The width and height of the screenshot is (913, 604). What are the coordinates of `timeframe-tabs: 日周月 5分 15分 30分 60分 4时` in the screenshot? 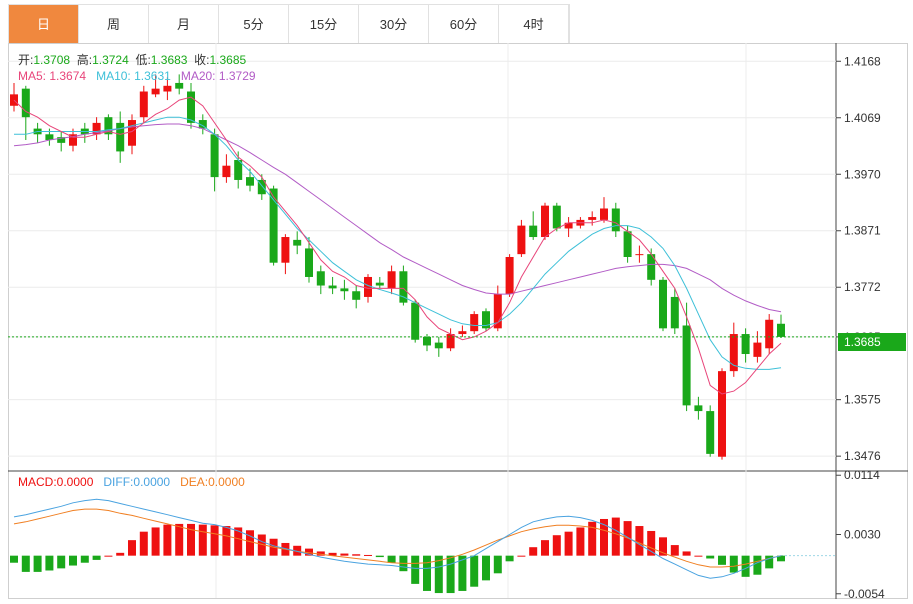 It's located at (289, 24).